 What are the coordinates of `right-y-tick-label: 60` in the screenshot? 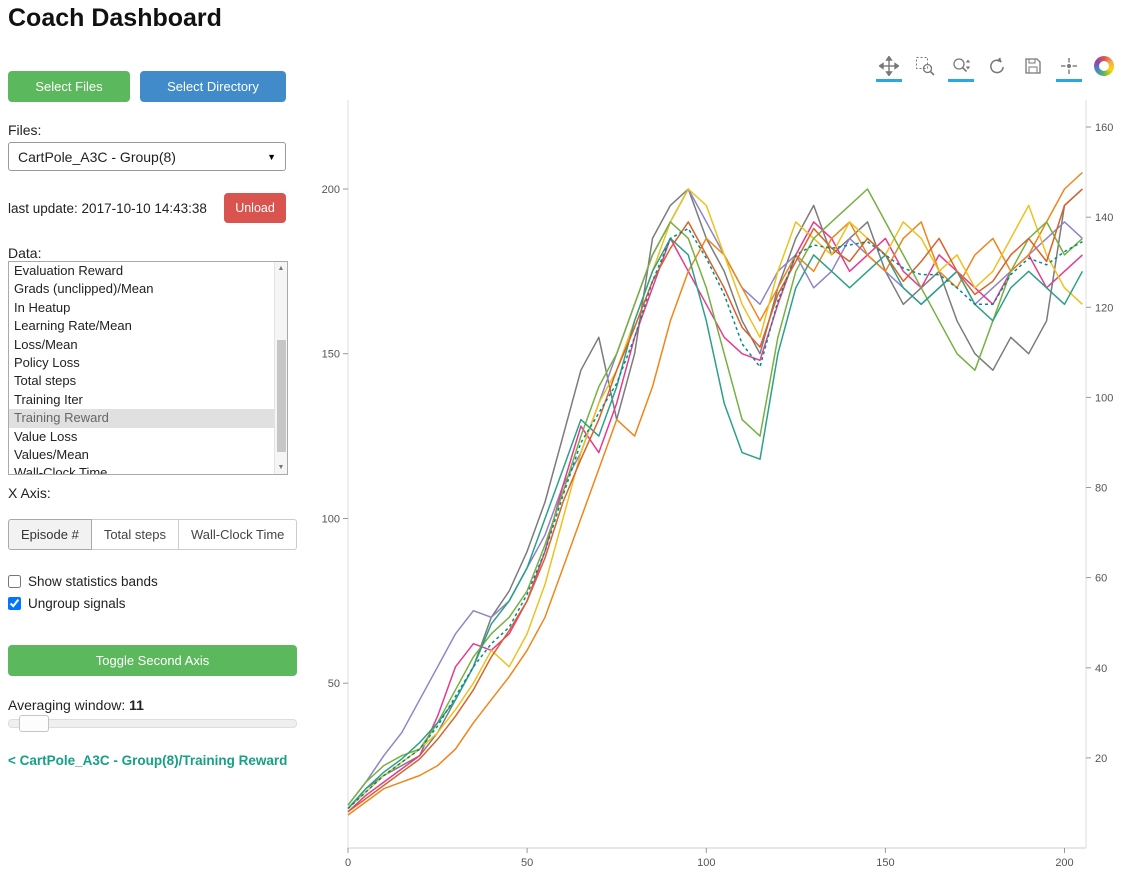 It's located at (1101, 579).